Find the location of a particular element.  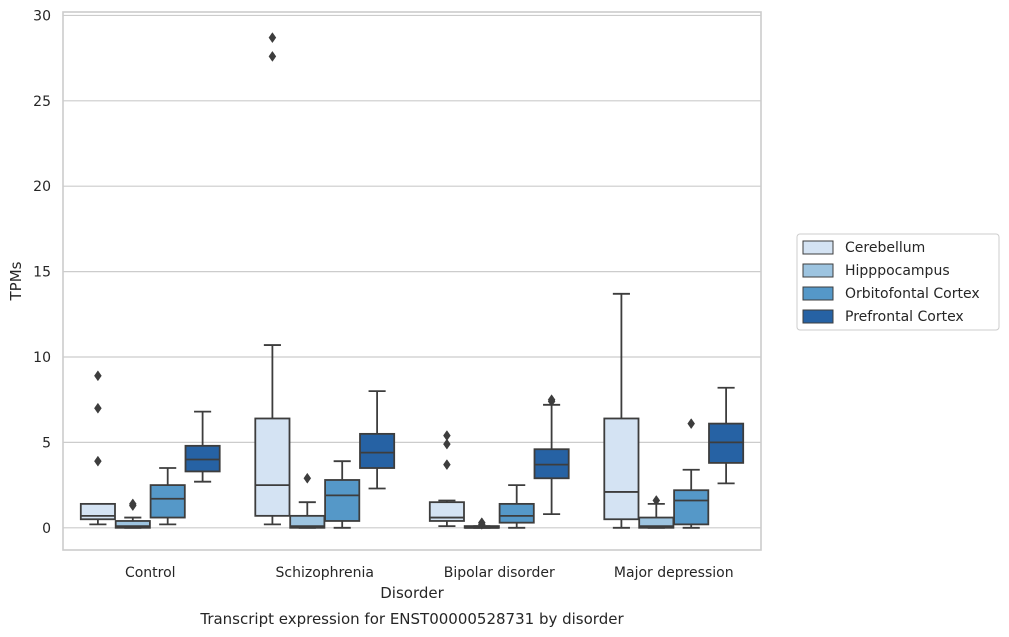

y-axis-label: TPMs is located at coordinates (16, 281).